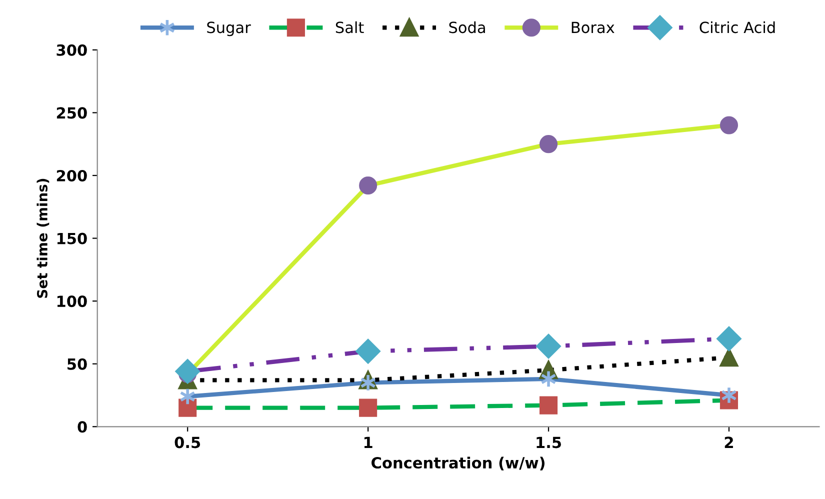  I want to click on y-tick-label: 150, so click(72, 238).